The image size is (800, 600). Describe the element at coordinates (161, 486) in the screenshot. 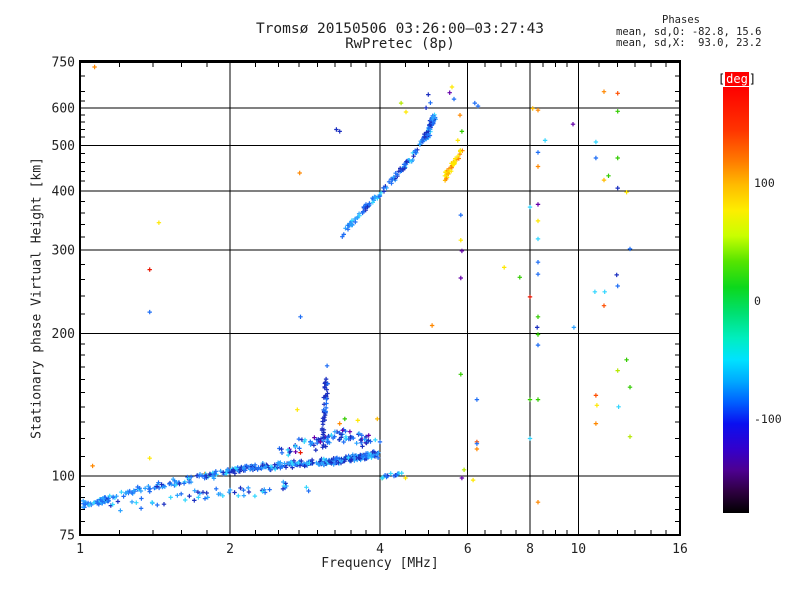

I see `cluster-e-band-low` at that location.